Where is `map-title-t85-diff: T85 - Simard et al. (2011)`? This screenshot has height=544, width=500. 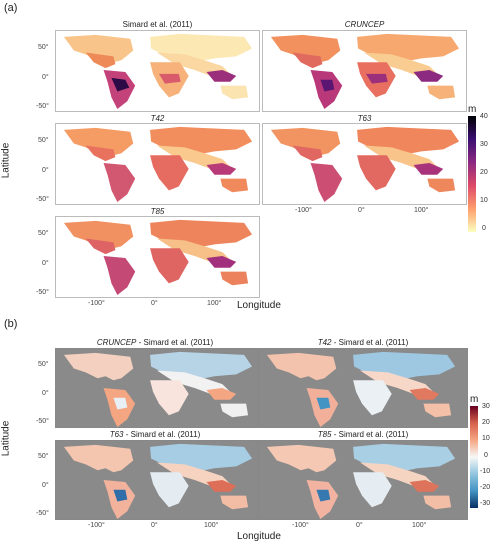
map-title-t85-diff: T85 - Simard et al. (2011) is located at coordinates (363, 434).